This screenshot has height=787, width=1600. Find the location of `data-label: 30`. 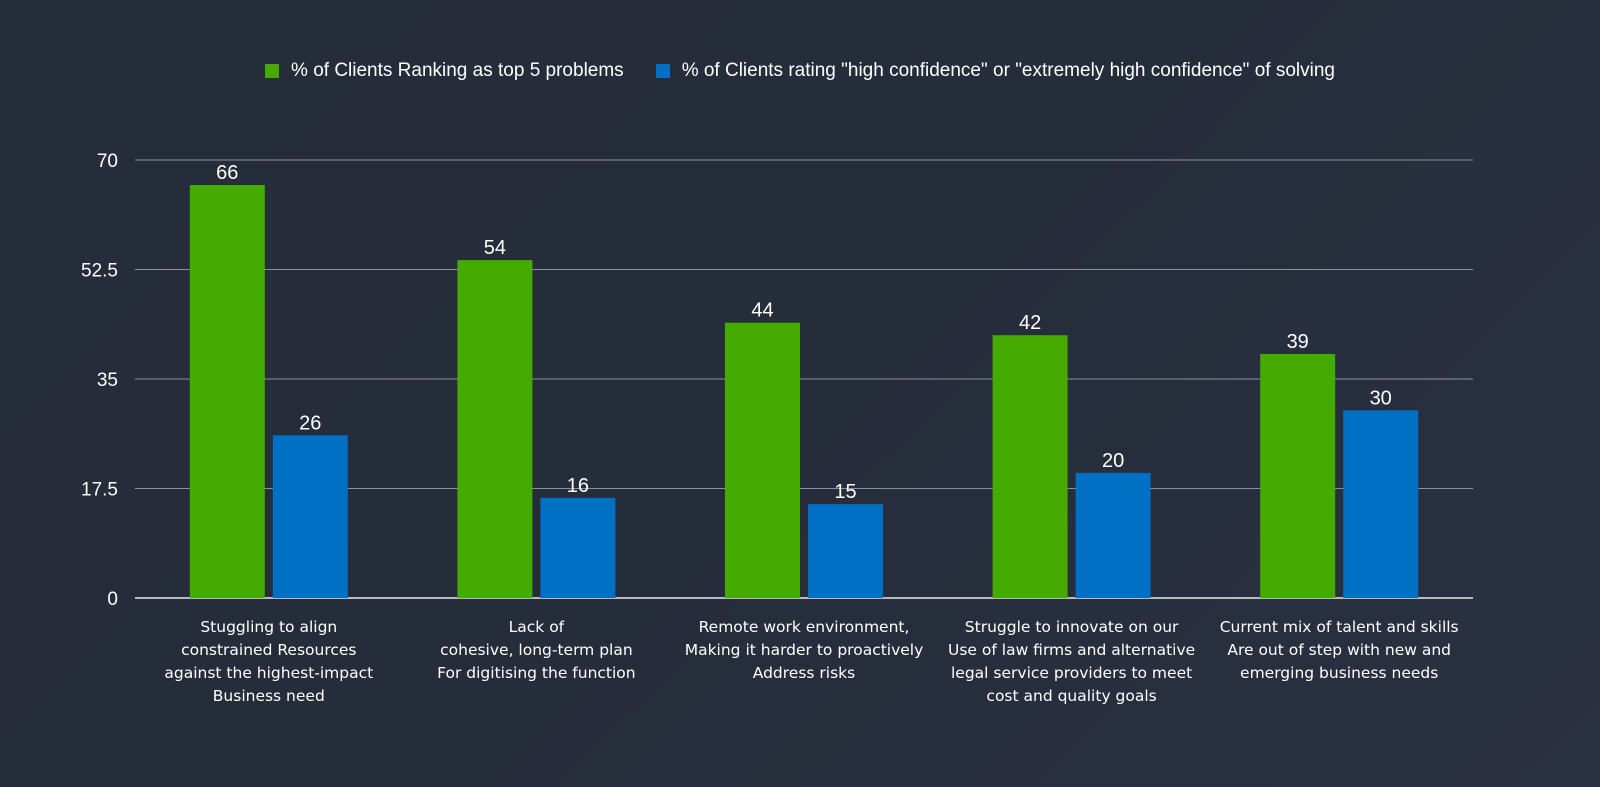

data-label: 30 is located at coordinates (1381, 398).